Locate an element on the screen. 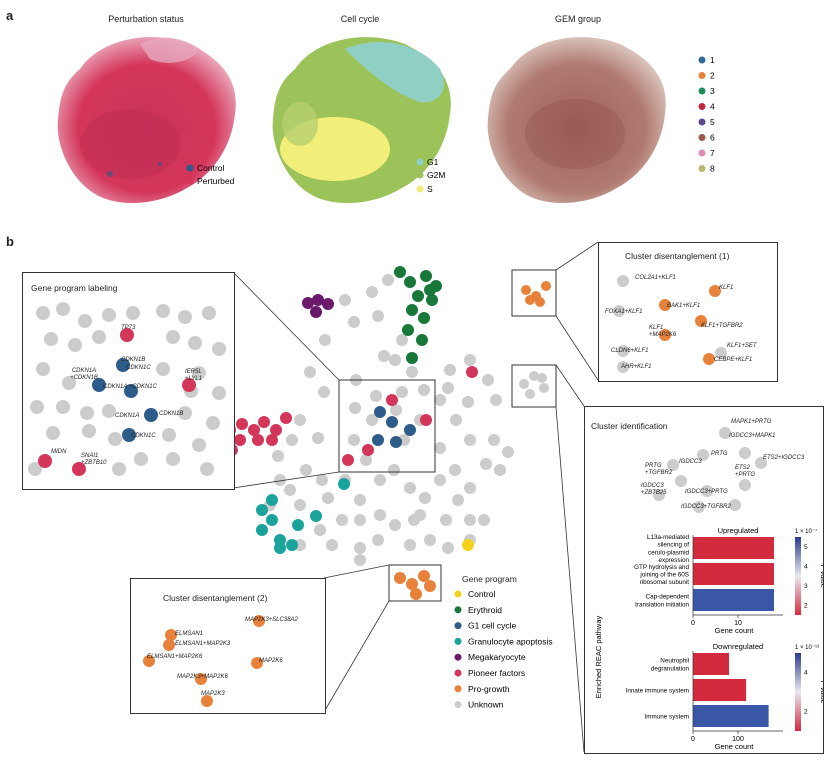 Image resolution: width=840 pixels, height=761 pixels. chart-title: Downregulated is located at coordinates (738, 646).